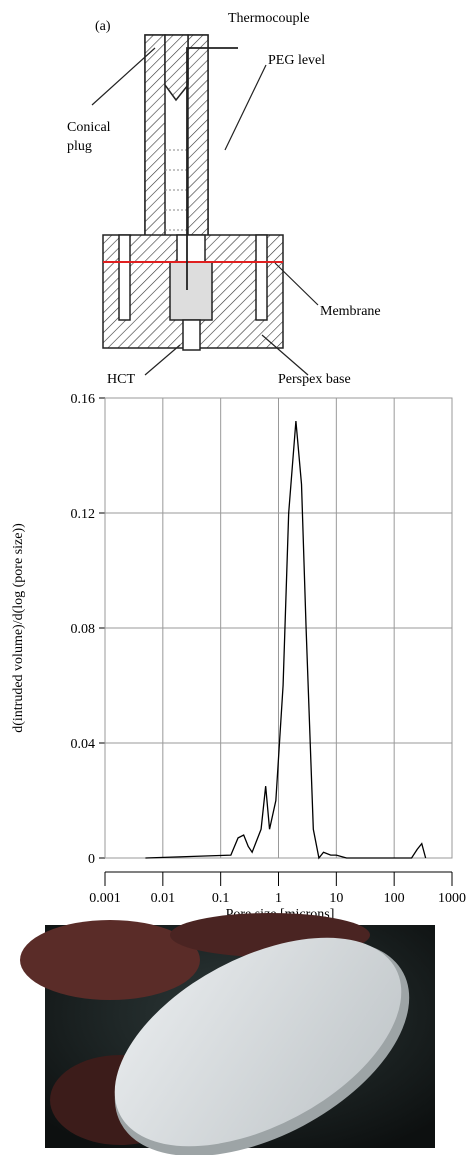 Image resolution: width=473 pixels, height=1160 pixels. Describe the element at coordinates (110, 960) in the screenshot. I see `finger` at that location.